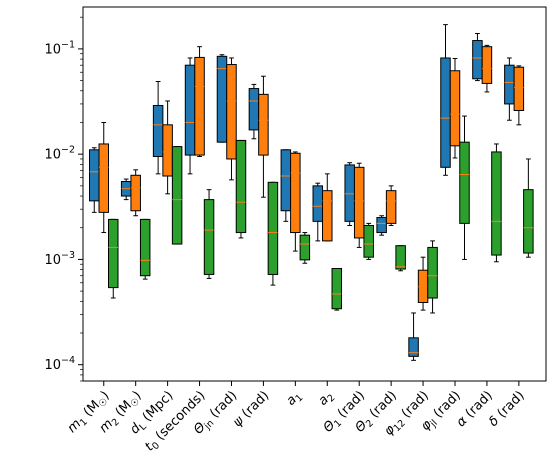 The image size is (560, 470). Describe the element at coordinates (59, 364) in the screenshot. I see `y-tick-label: 10⁻⁴` at that location.